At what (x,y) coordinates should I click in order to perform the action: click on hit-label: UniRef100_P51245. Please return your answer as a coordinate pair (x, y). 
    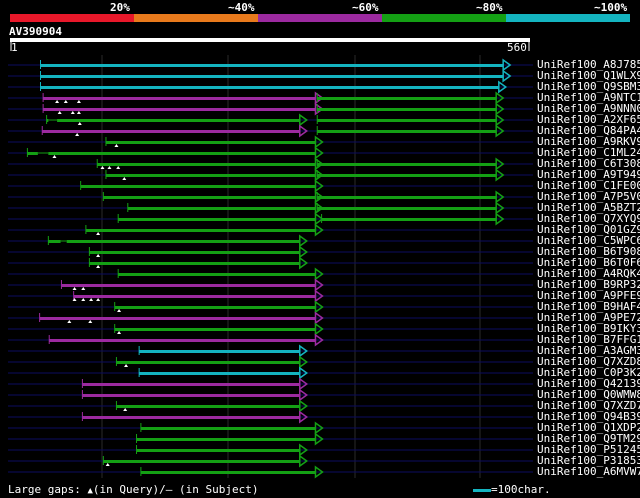
    Looking at the image, I should click on (588, 449).